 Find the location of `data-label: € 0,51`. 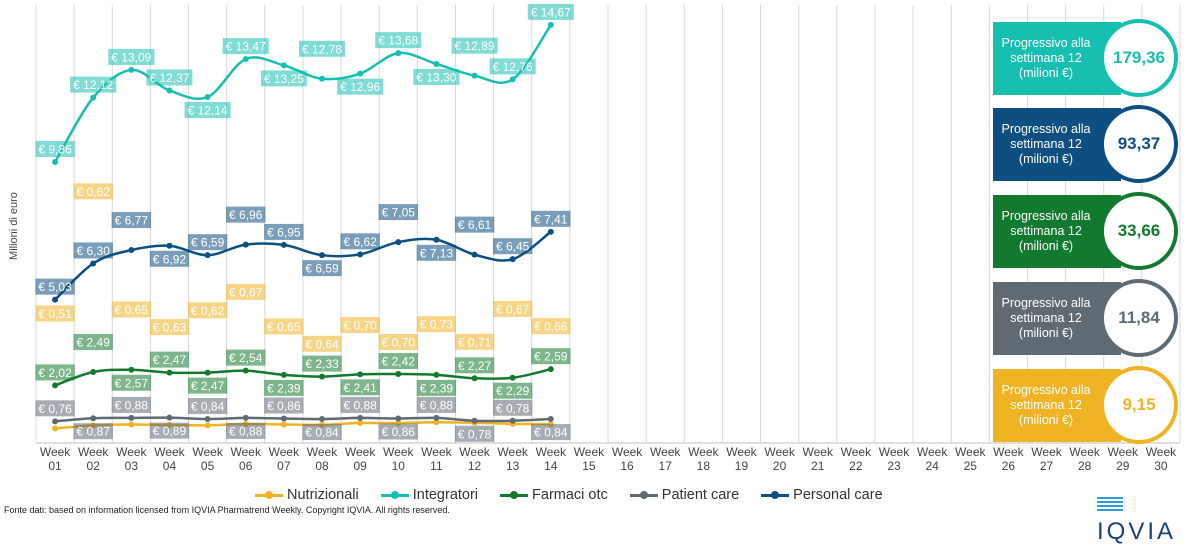

data-label: € 0,51 is located at coordinates (55, 314).